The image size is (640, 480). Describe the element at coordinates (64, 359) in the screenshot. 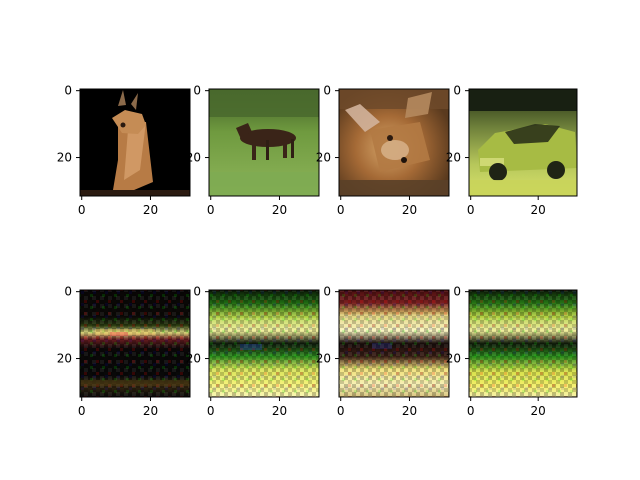

I see `panel-5-ytick-label-20: 20` at that location.